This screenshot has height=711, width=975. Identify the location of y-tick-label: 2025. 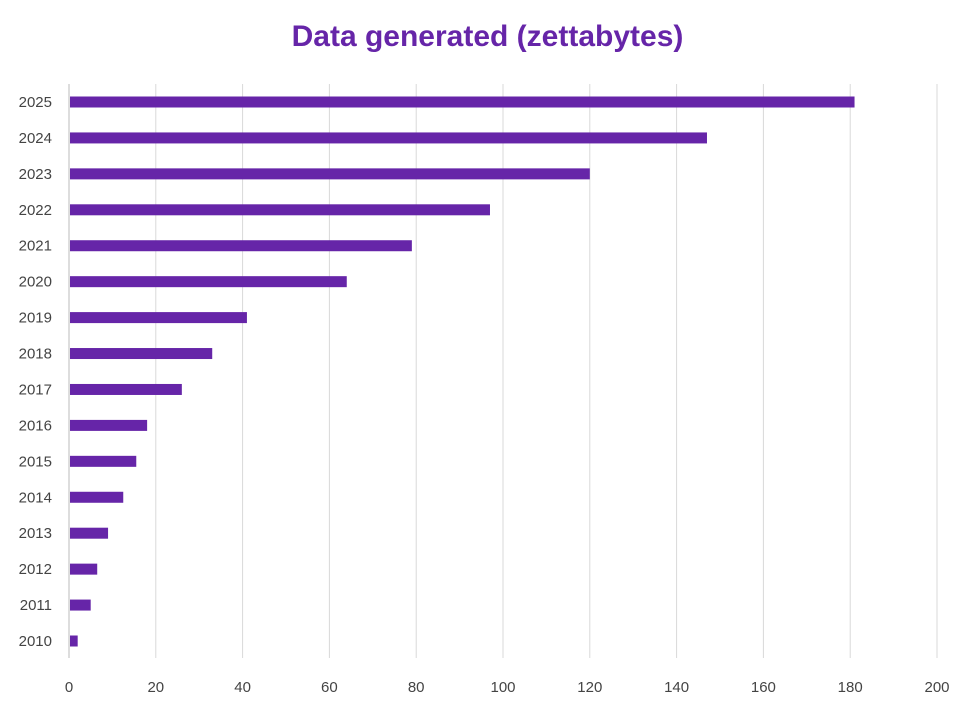
(35, 102).